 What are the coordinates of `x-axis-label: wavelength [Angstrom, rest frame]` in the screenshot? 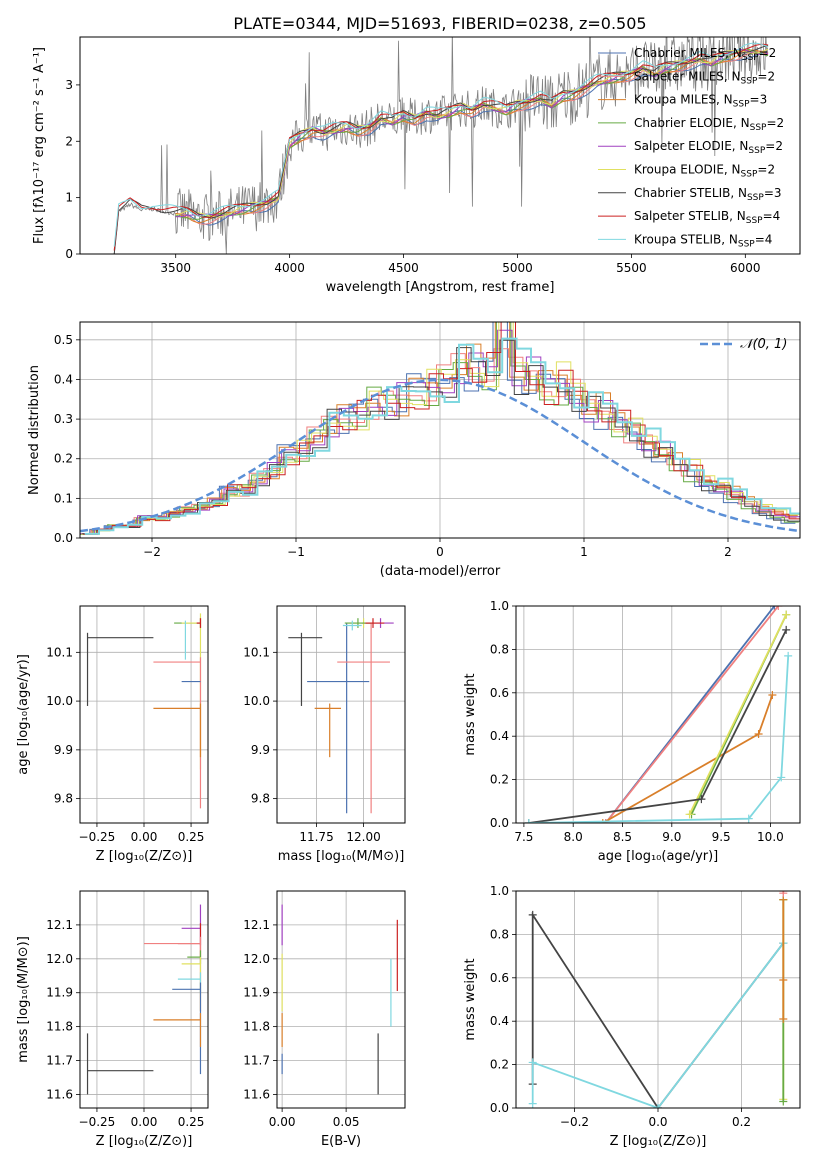 It's located at (440, 287).